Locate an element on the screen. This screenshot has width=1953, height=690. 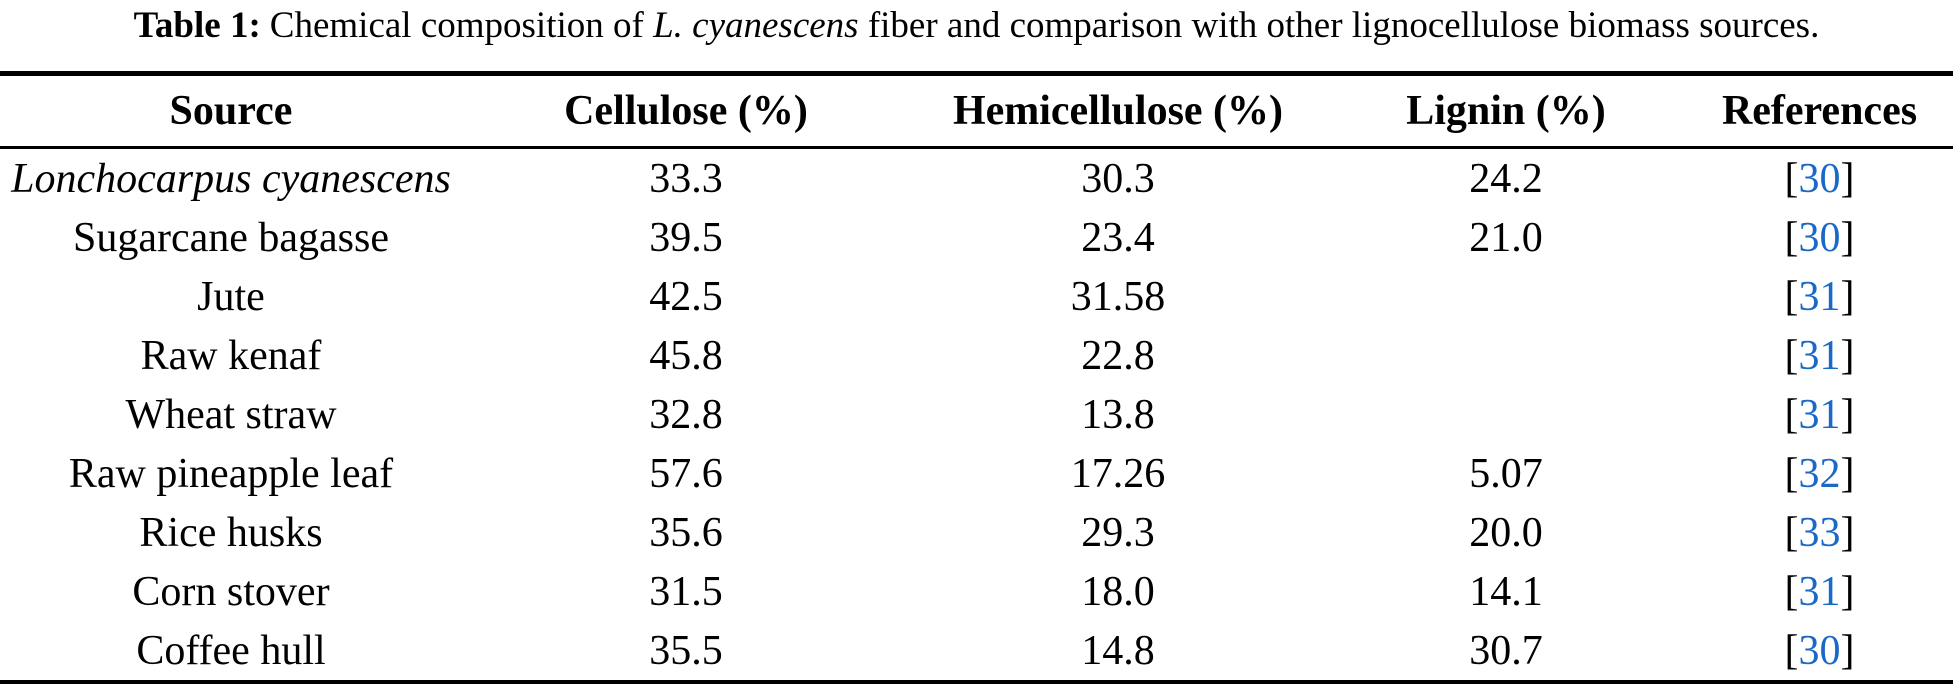
citation-link: [32] is located at coordinates (1820, 474).